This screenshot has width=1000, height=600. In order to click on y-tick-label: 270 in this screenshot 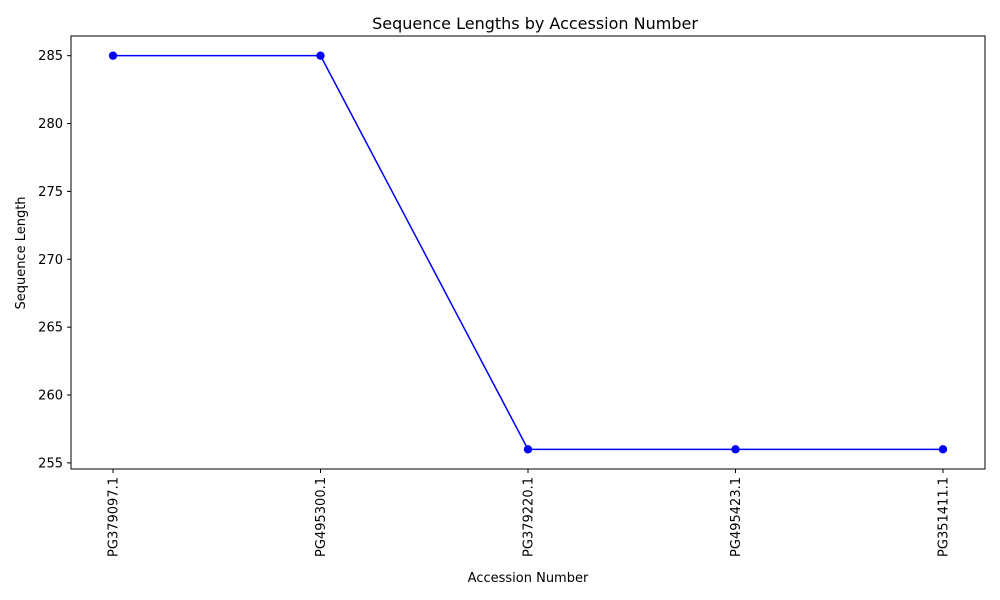, I will do `click(50, 260)`.